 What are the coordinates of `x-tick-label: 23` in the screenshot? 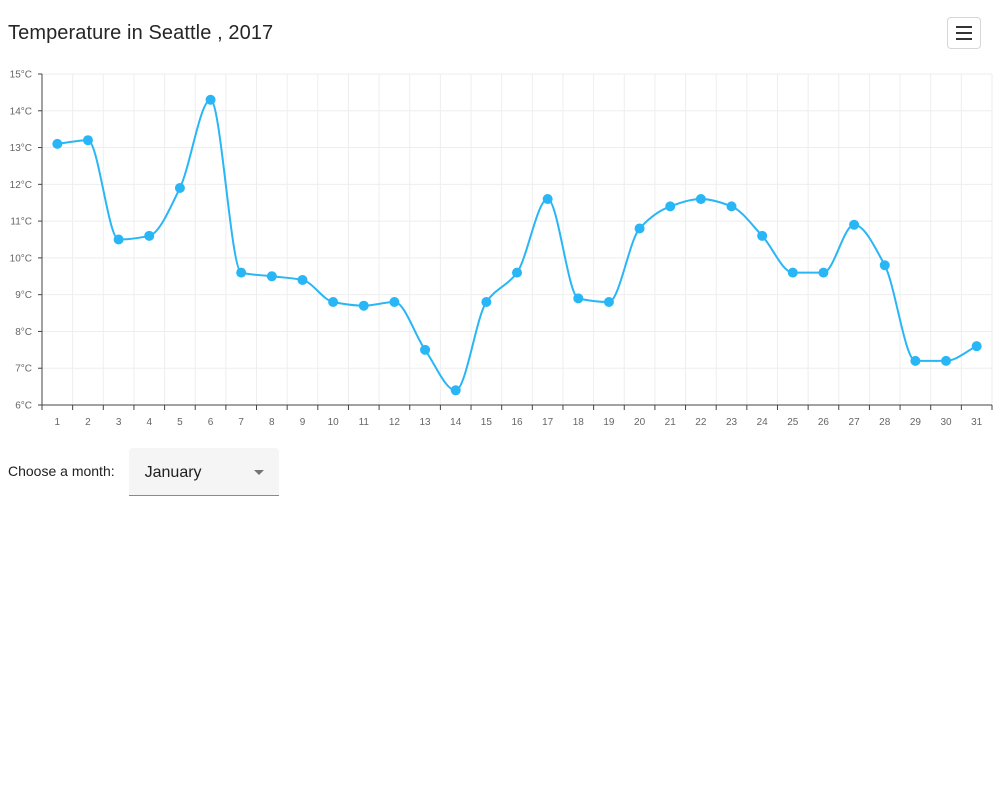 It's located at (732, 422).